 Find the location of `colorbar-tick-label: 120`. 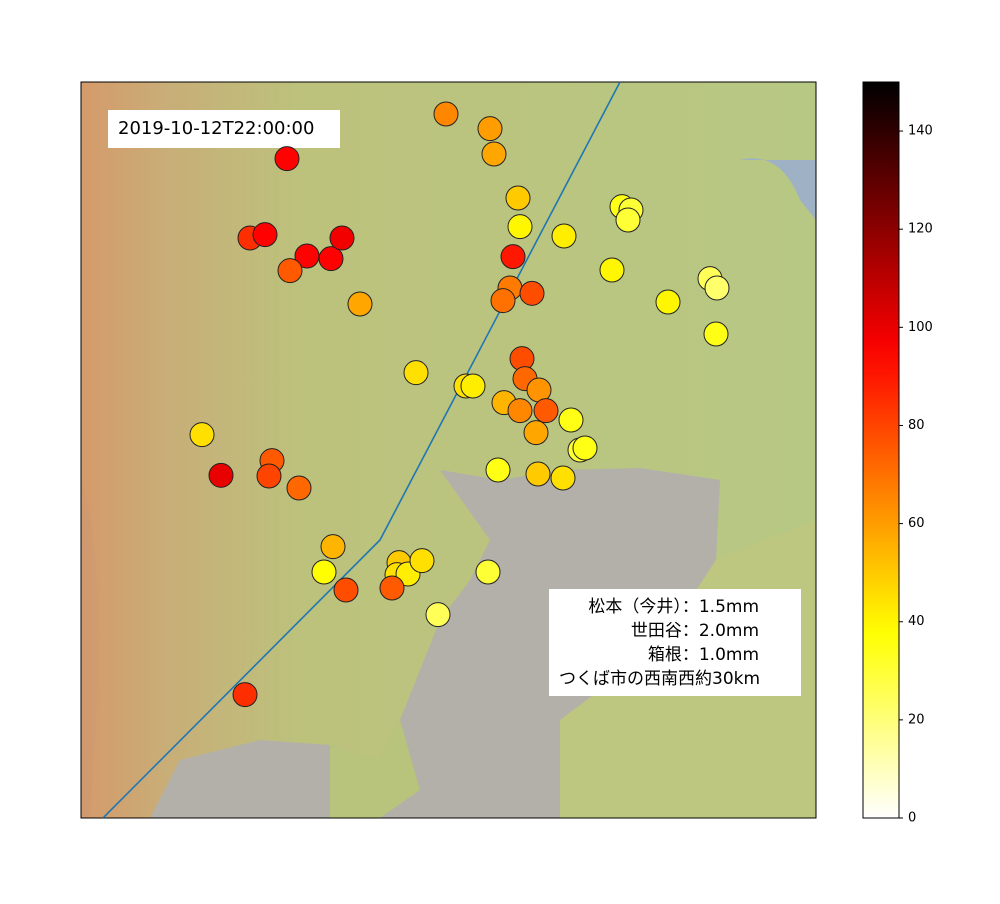

colorbar-tick-label: 120 is located at coordinates (920, 229).